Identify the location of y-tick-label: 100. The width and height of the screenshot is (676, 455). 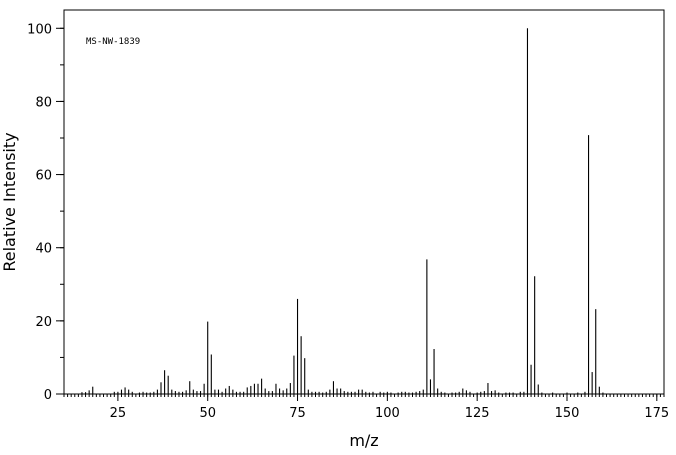
(39, 29).